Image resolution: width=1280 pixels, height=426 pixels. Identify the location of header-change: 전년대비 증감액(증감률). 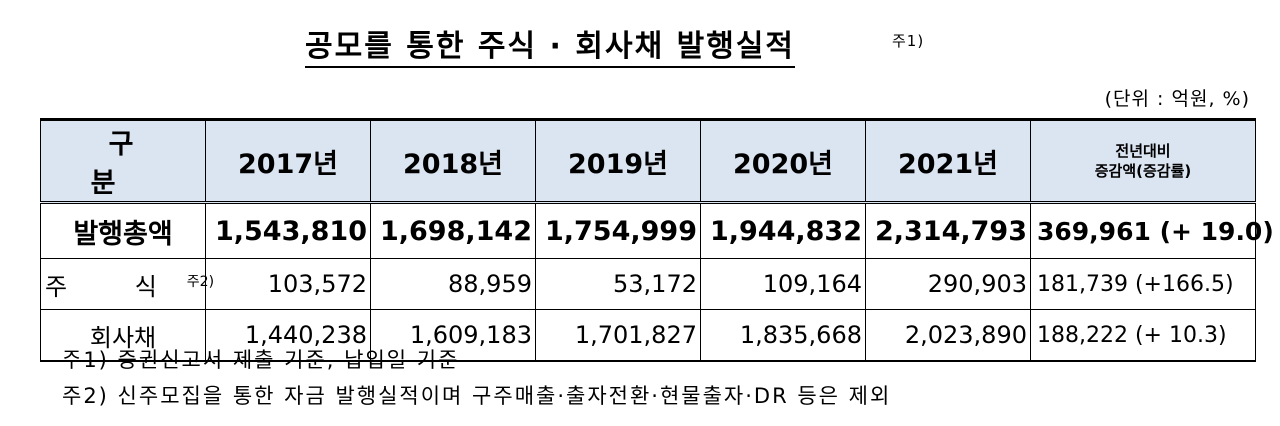
(1143, 161).